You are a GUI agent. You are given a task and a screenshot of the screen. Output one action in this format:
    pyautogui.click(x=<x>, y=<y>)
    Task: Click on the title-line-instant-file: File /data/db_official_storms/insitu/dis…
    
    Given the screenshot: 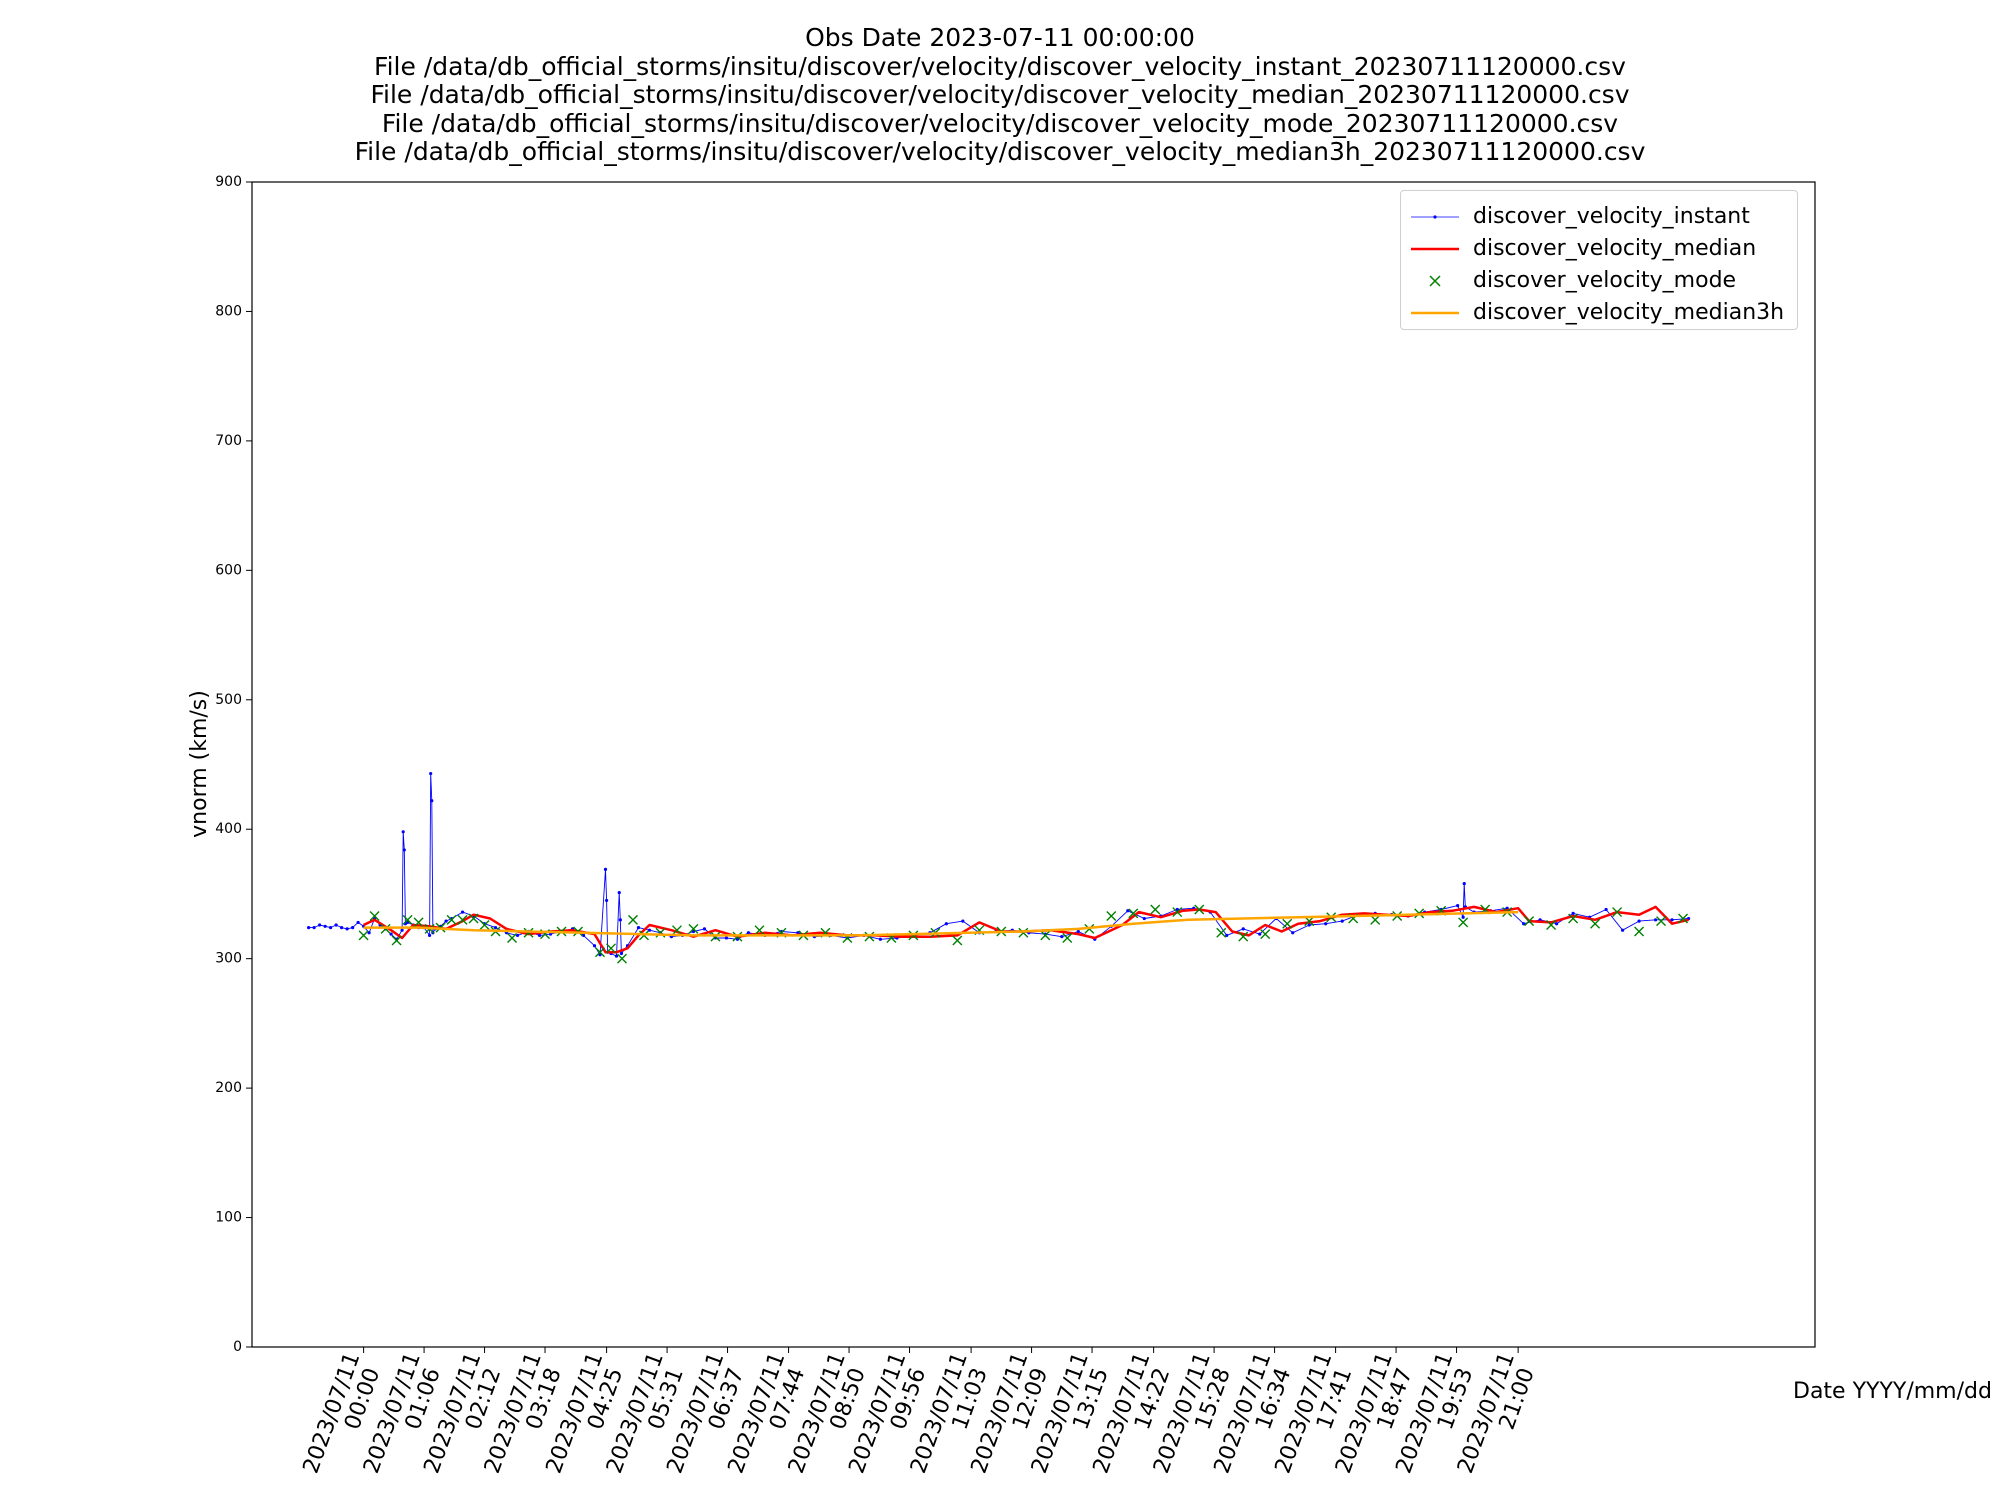 What is the action you would take?
    pyautogui.click(x=1000, y=66)
    